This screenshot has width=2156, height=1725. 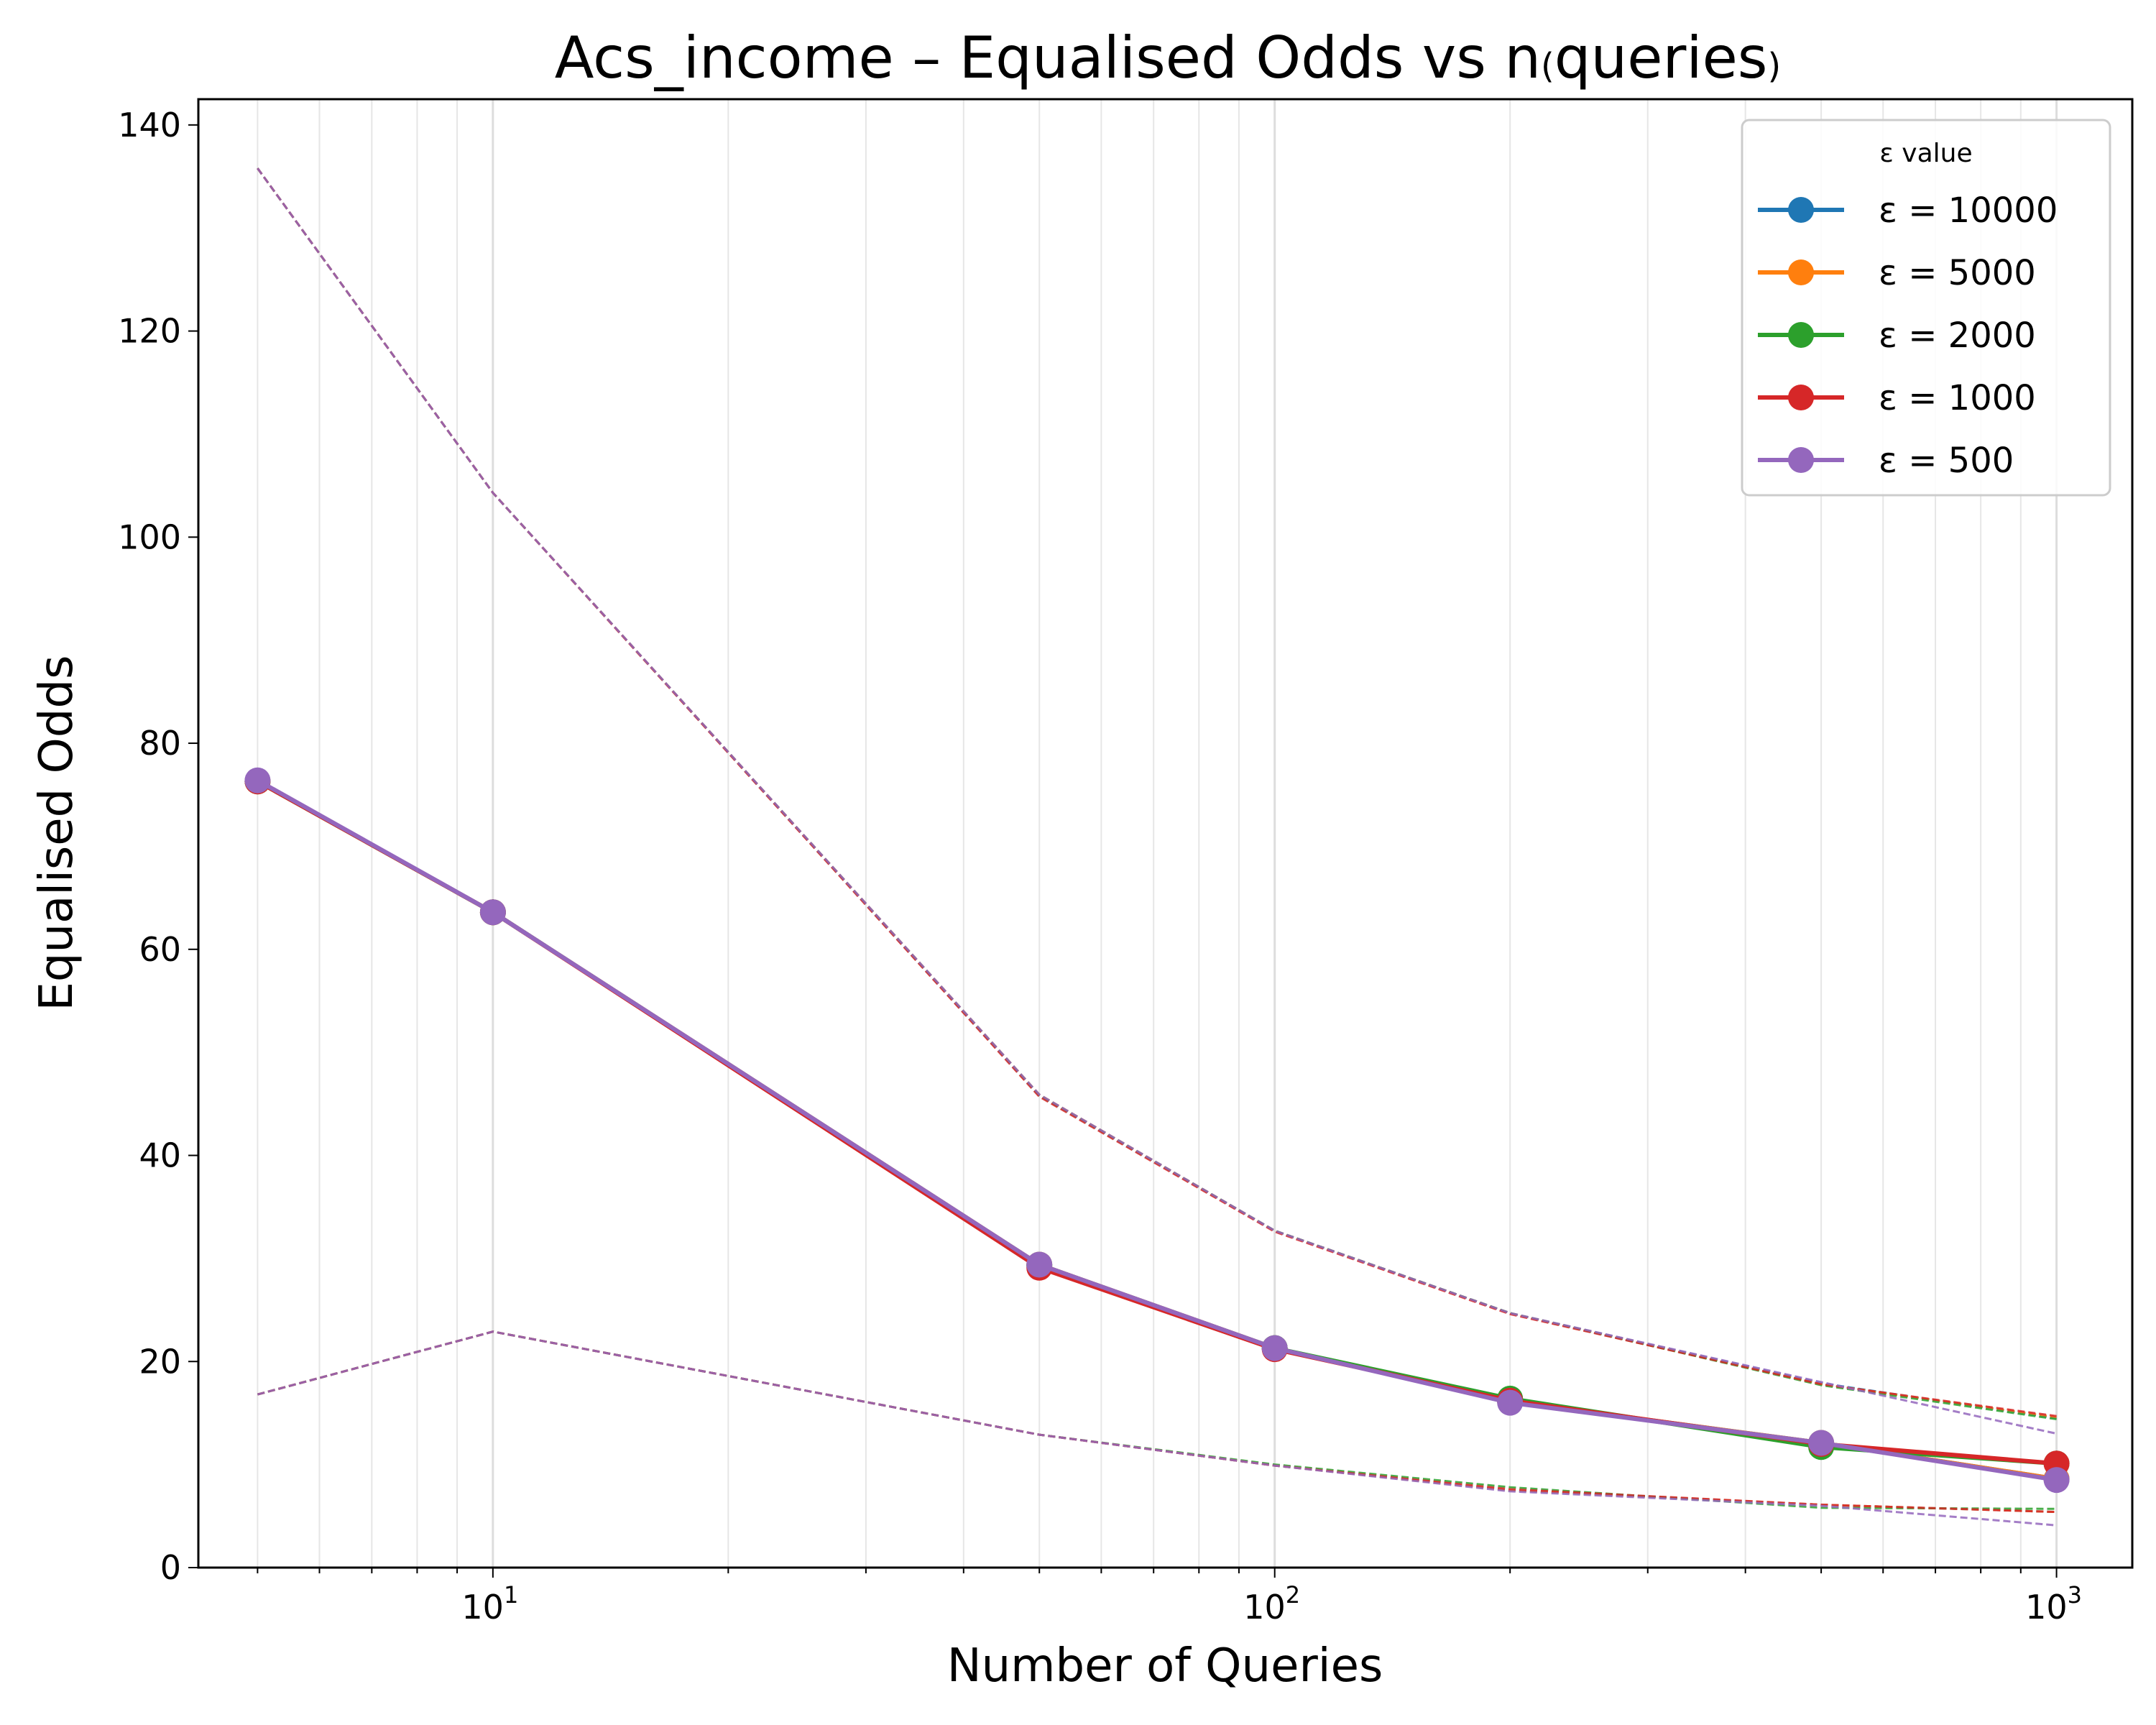 What do you see at coordinates (1165, 1666) in the screenshot?
I see `x-axis-label: Number of Queries` at bounding box center [1165, 1666].